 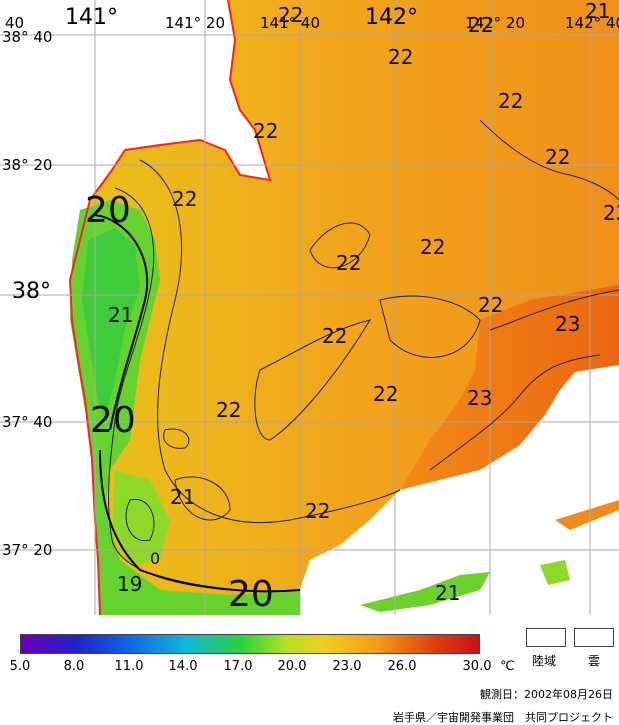 I want to click on scale-tick-label: 30.0, so click(x=477, y=666).